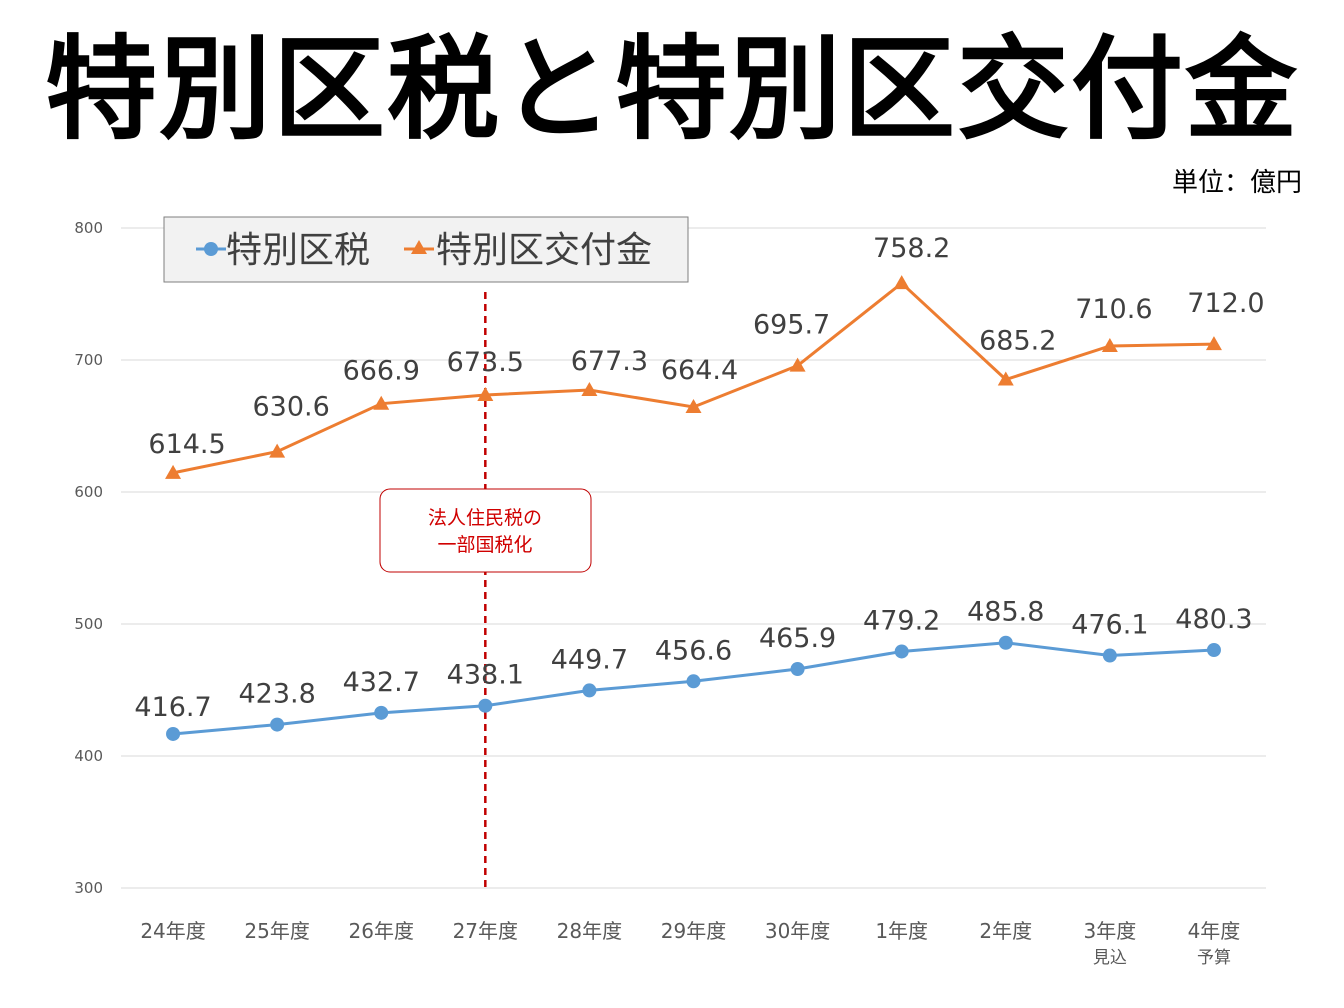 Image resolution: width=1344 pixels, height=1008 pixels. I want to click on x-tick-label: 24年度, so click(172, 931).